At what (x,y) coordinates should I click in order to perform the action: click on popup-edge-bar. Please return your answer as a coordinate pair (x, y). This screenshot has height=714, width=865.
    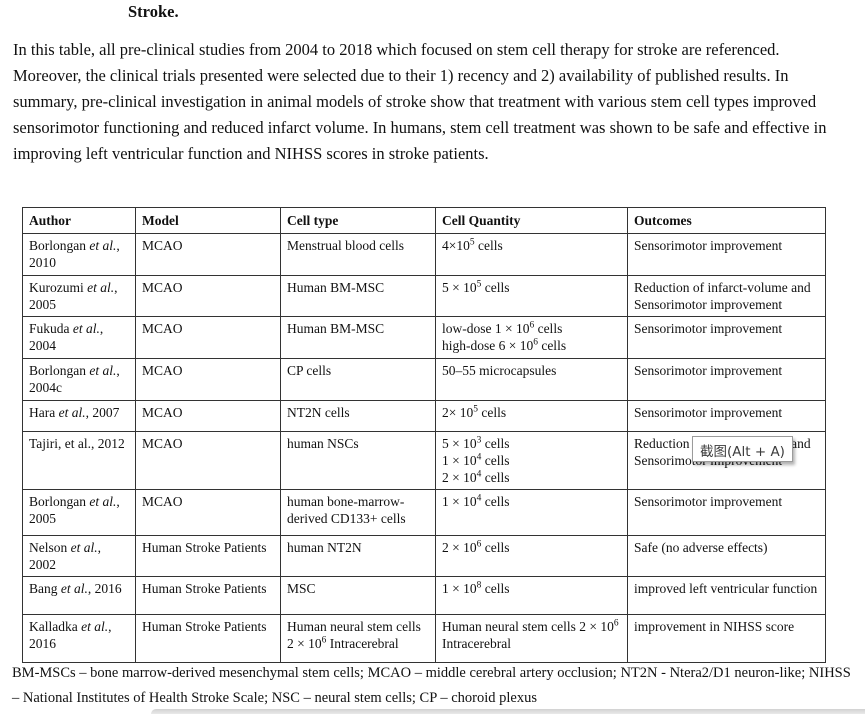
    Looking at the image, I should click on (508, 711).